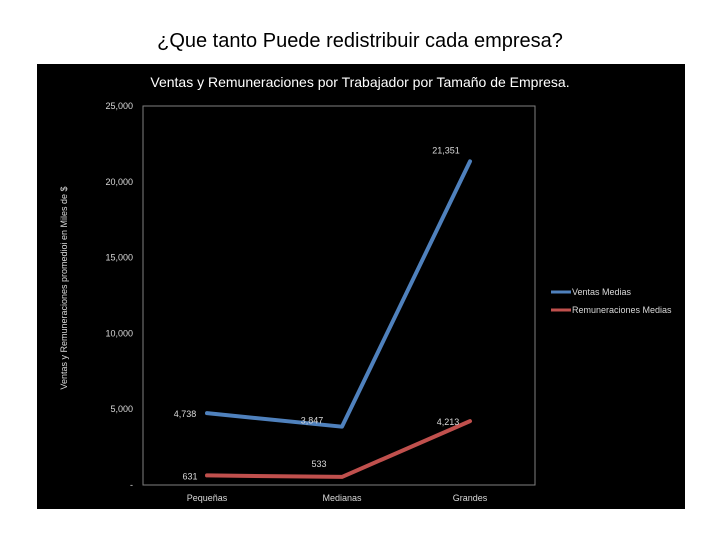  Describe the element at coordinates (470, 498) in the screenshot. I see `x-tick-label: Grandes` at that location.